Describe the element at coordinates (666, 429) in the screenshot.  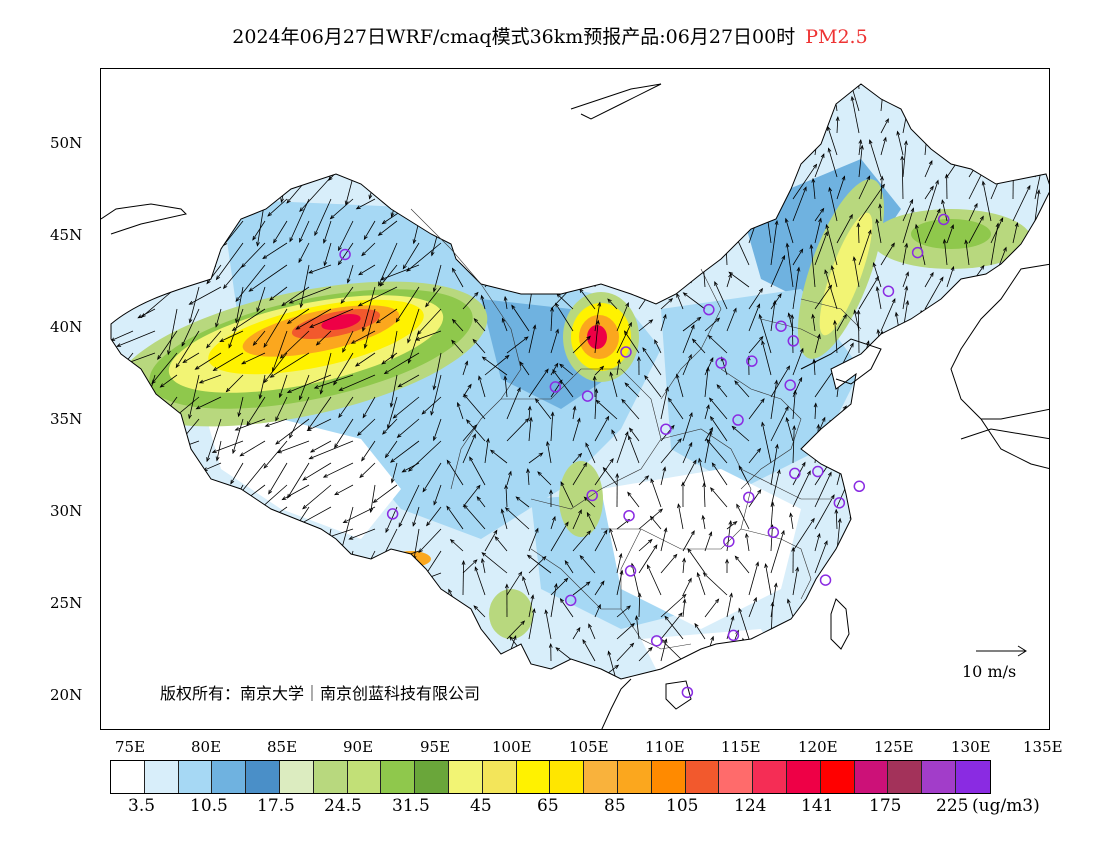
I see `station-marker` at that location.